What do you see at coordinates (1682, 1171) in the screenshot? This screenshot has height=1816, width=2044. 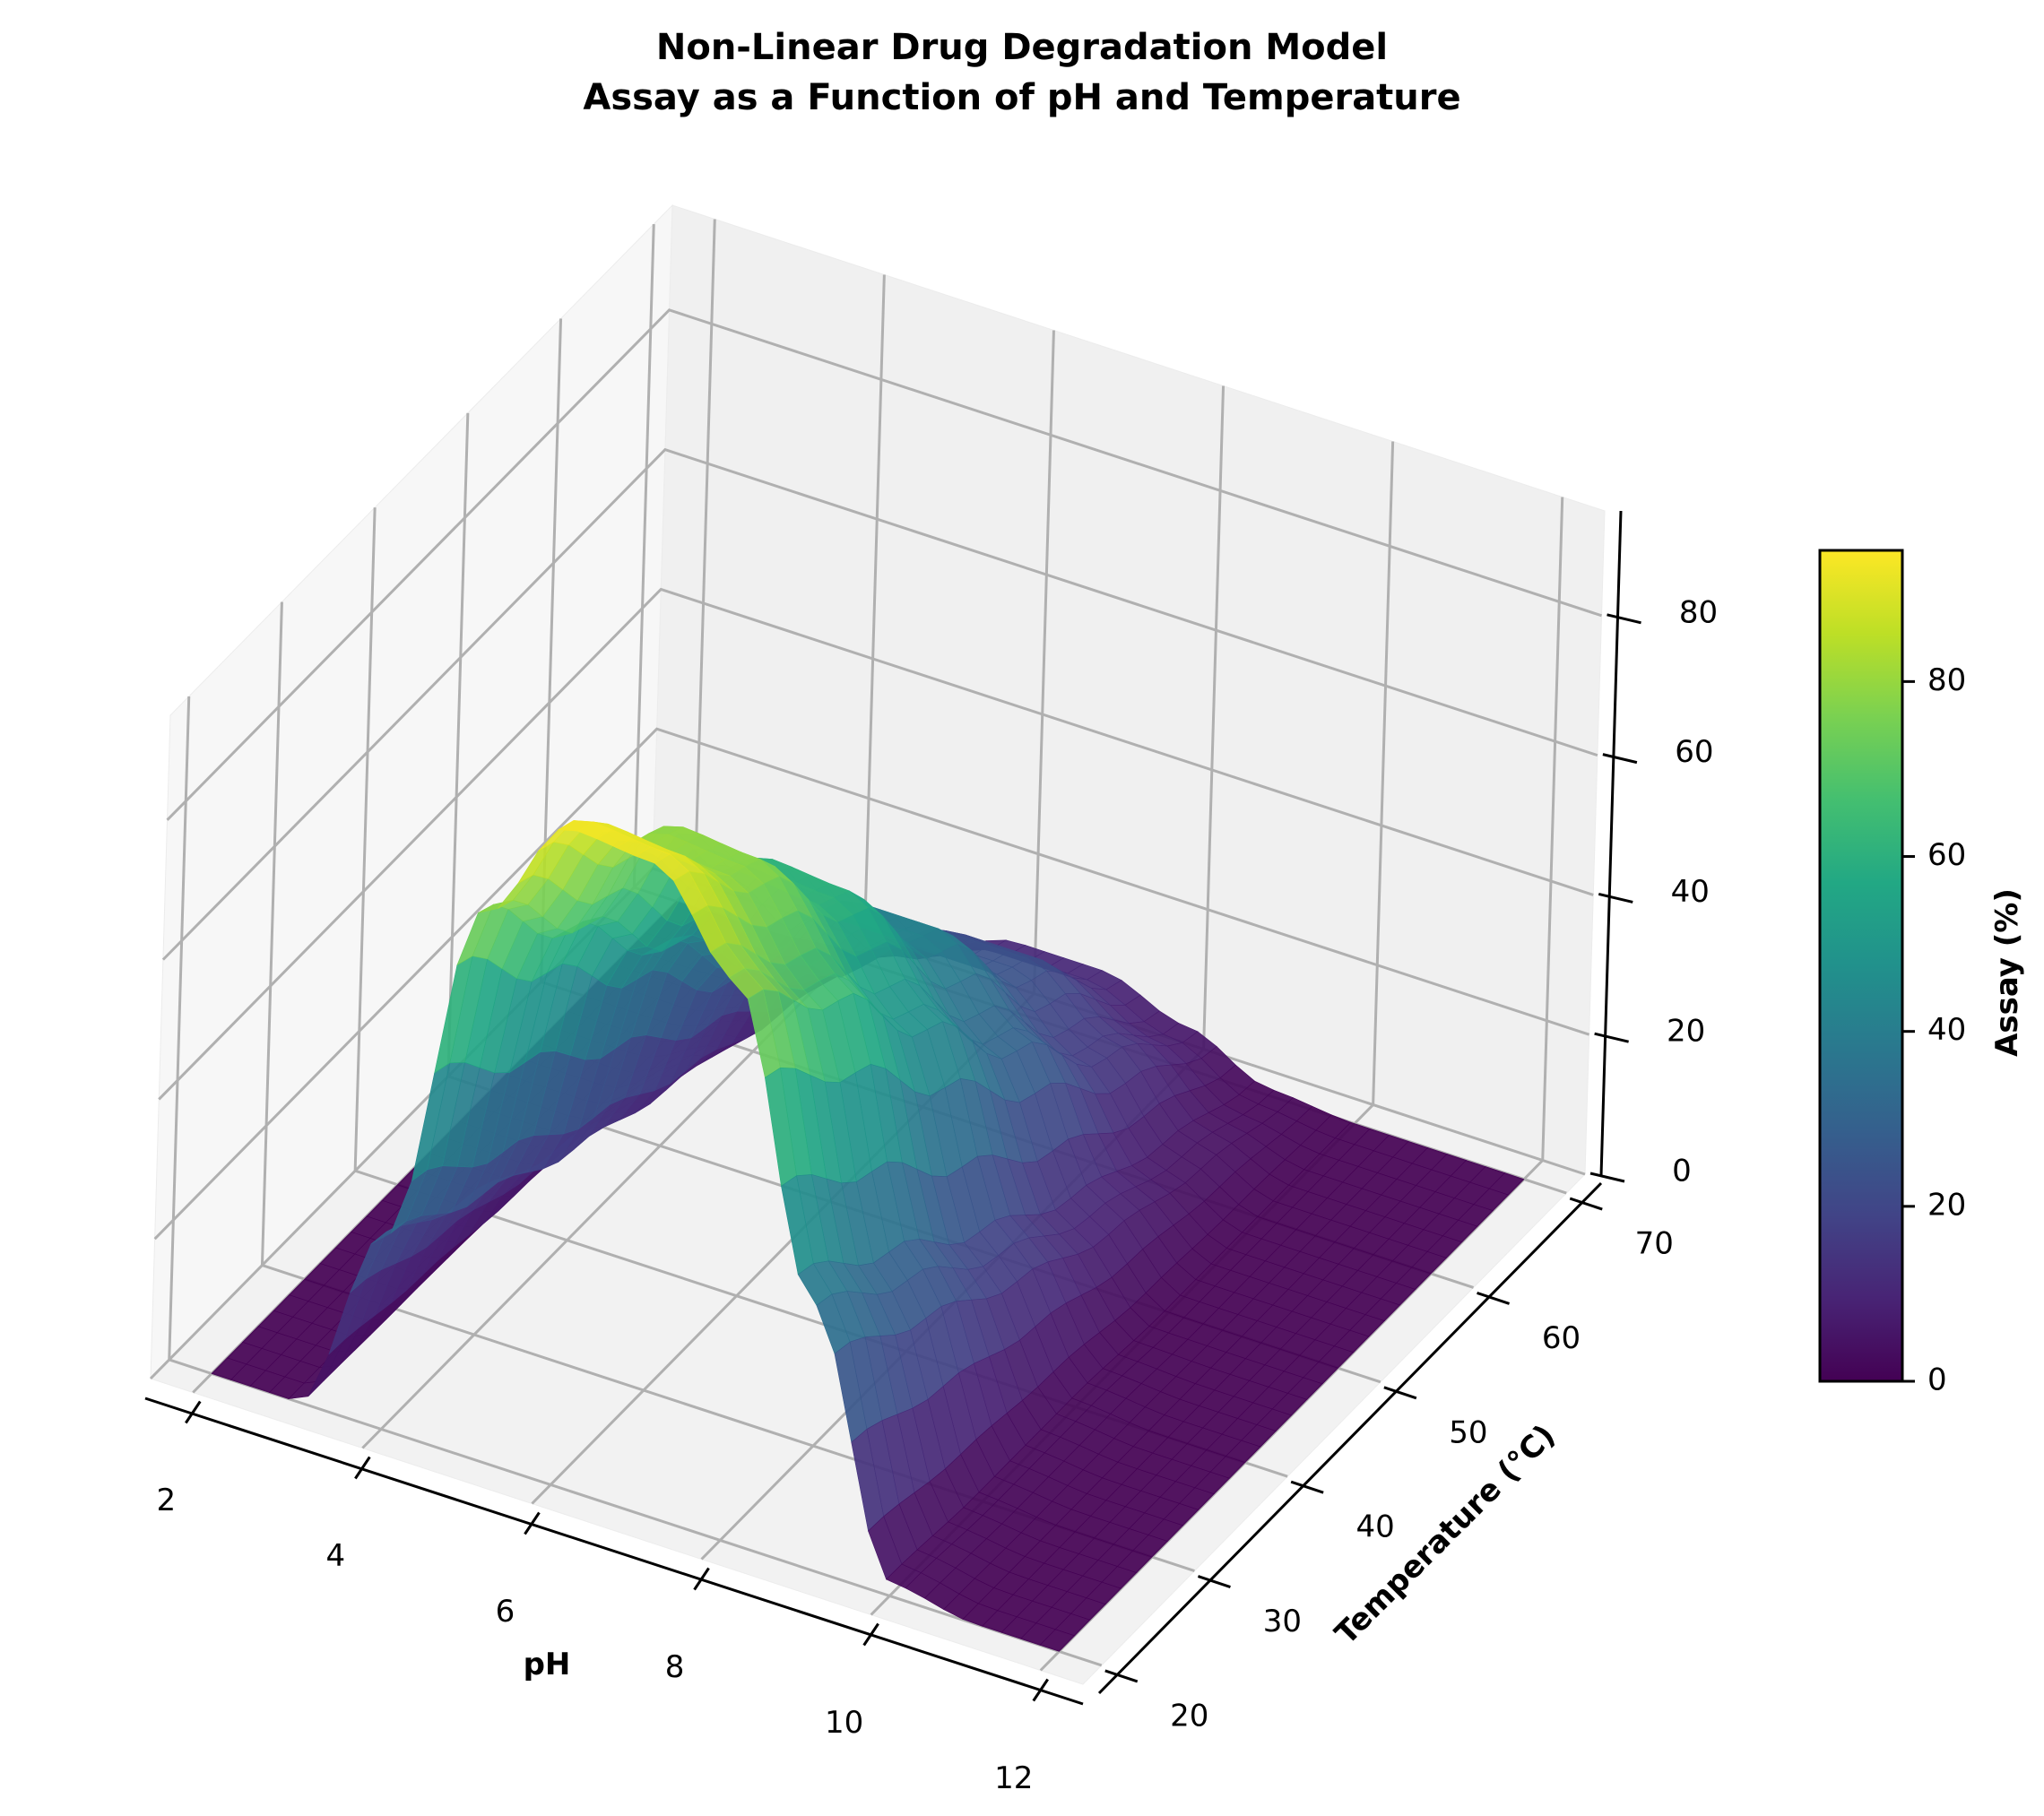 I see `z-tick-label: 0` at bounding box center [1682, 1171].